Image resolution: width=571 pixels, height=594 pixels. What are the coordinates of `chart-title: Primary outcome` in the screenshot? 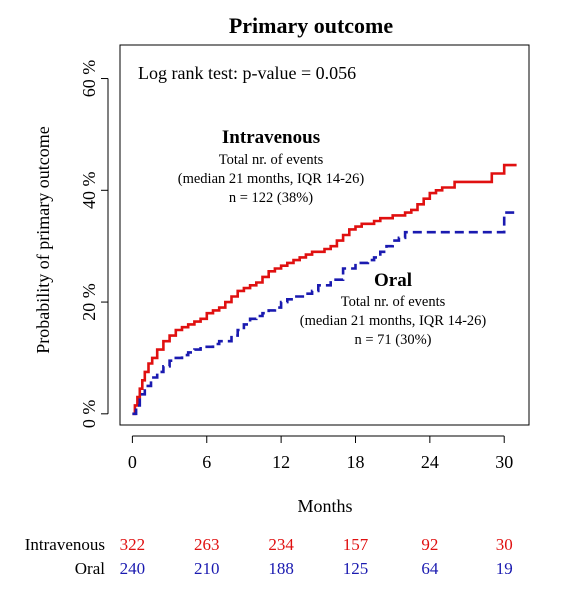 It's located at (311, 25).